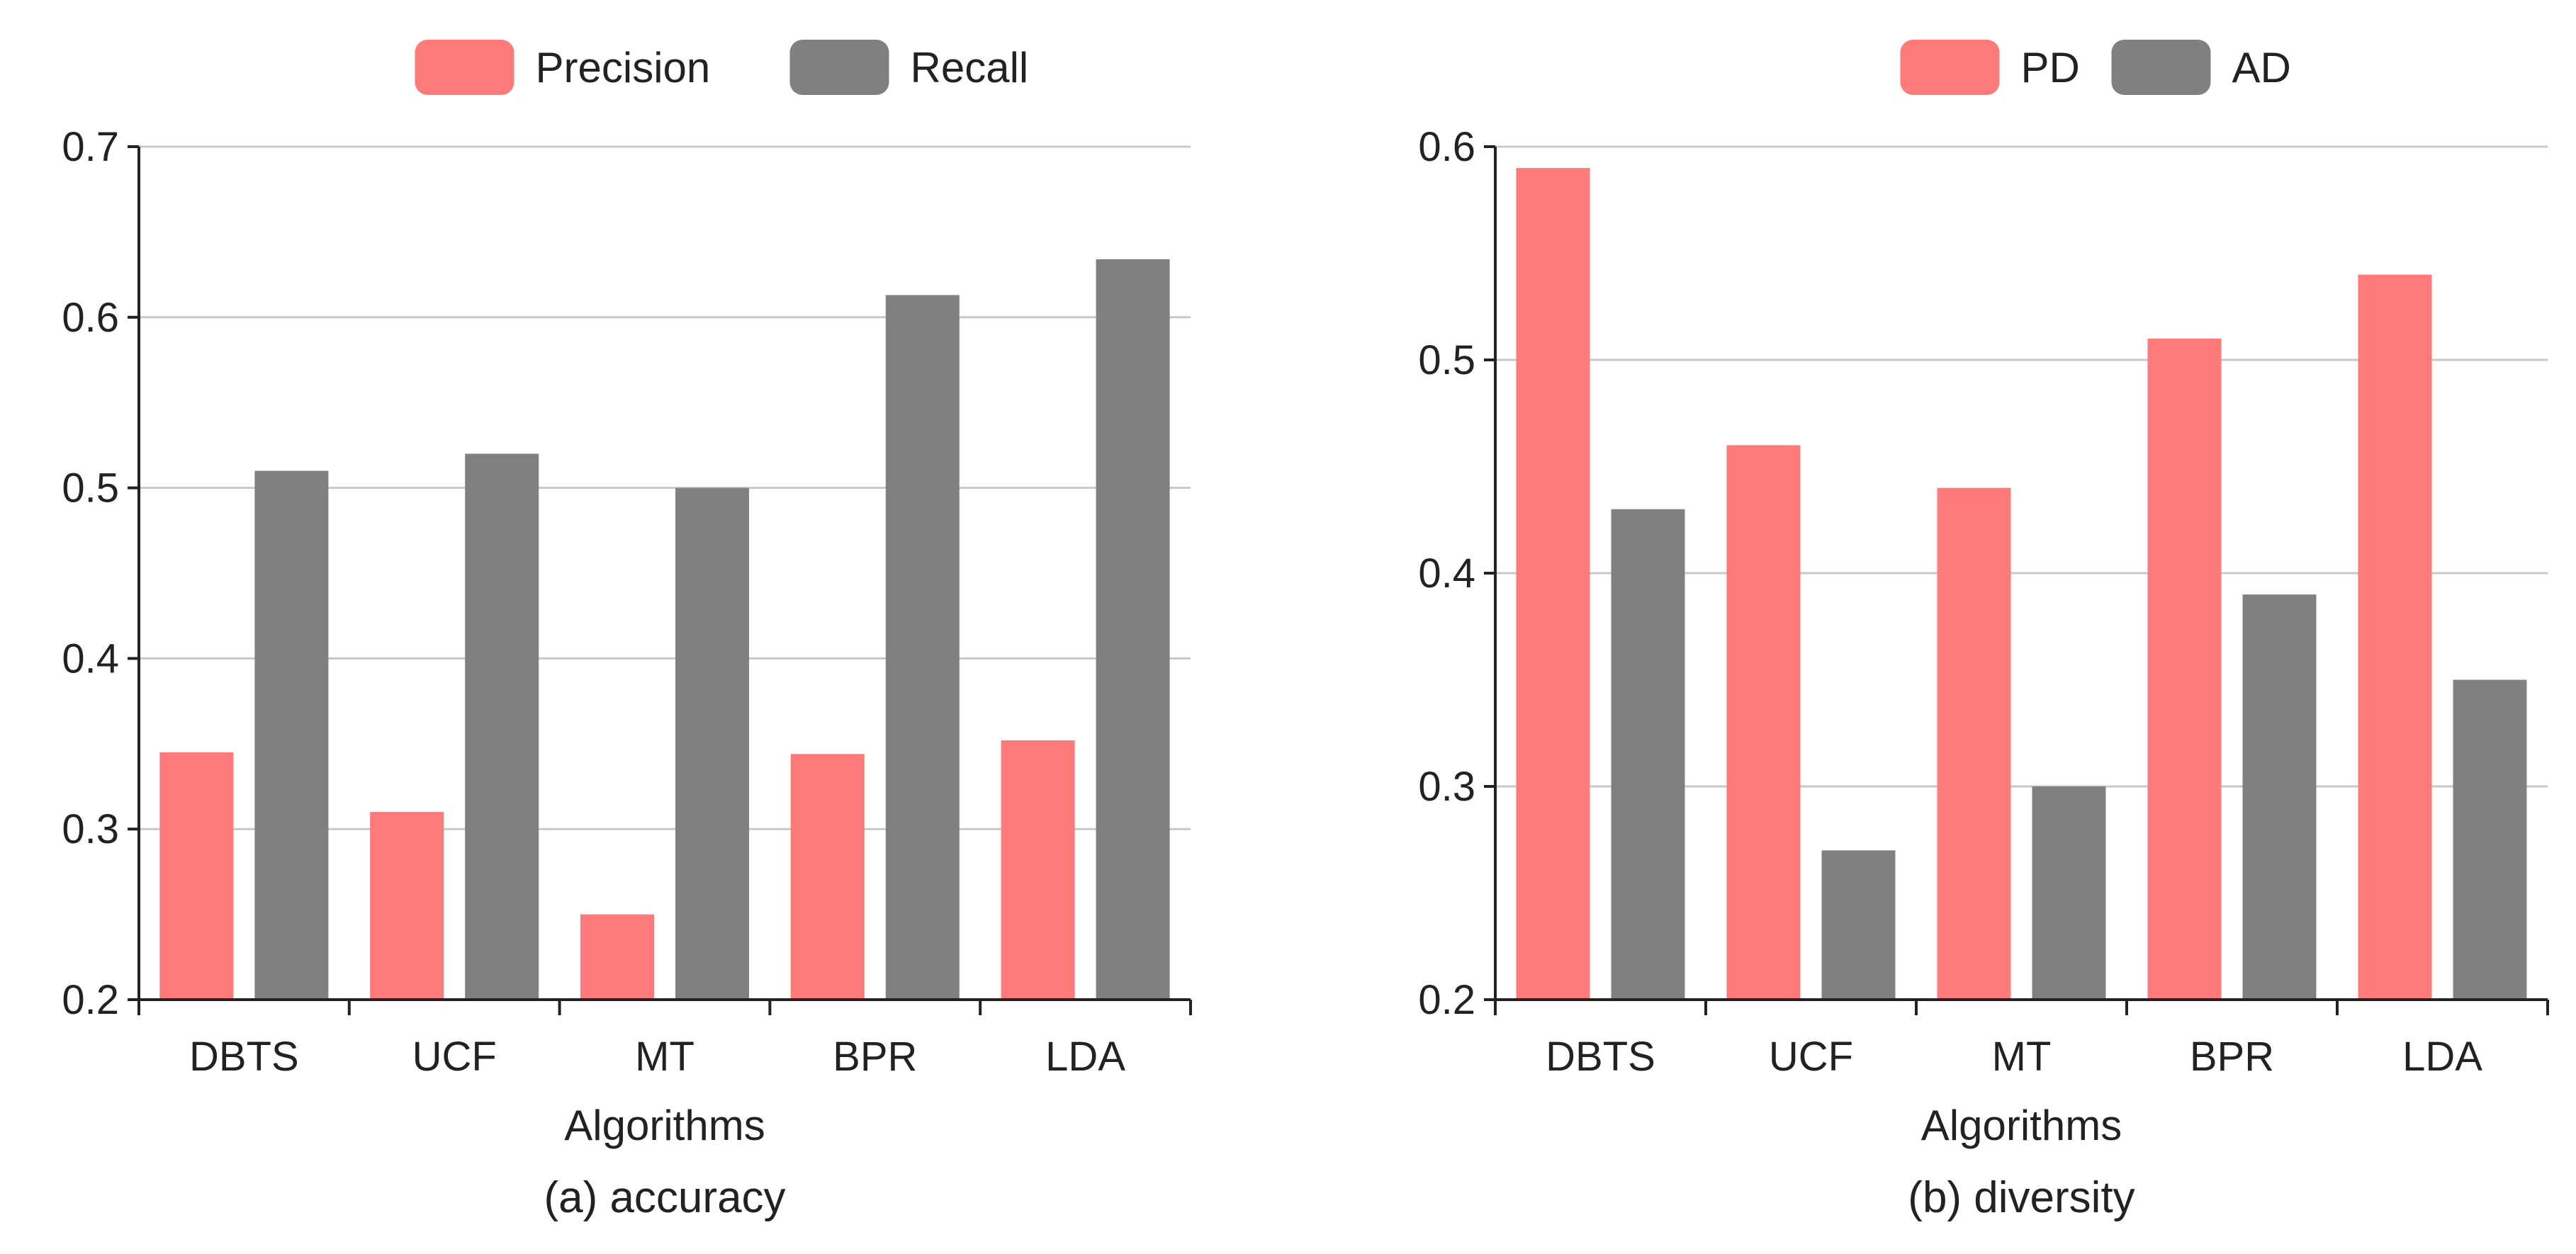 The image size is (2576, 1254). I want to click on bar-recall-bpr, so click(922, 647).